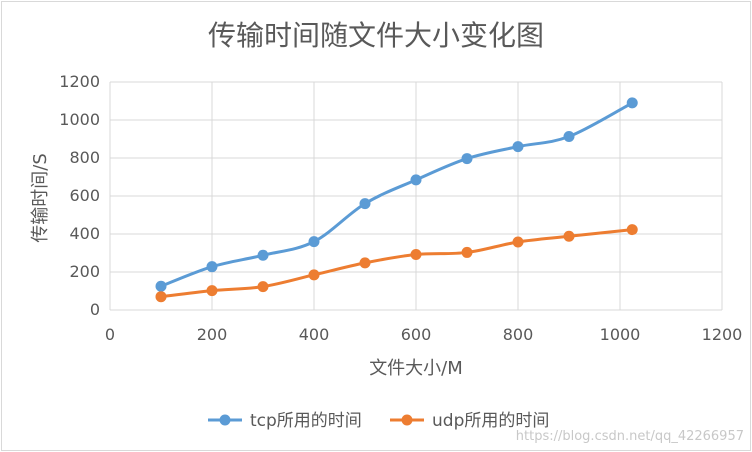 The width and height of the screenshot is (752, 452). Describe the element at coordinates (306, 421) in the screenshot. I see `legend-label-0: tcp所用的时间` at that location.